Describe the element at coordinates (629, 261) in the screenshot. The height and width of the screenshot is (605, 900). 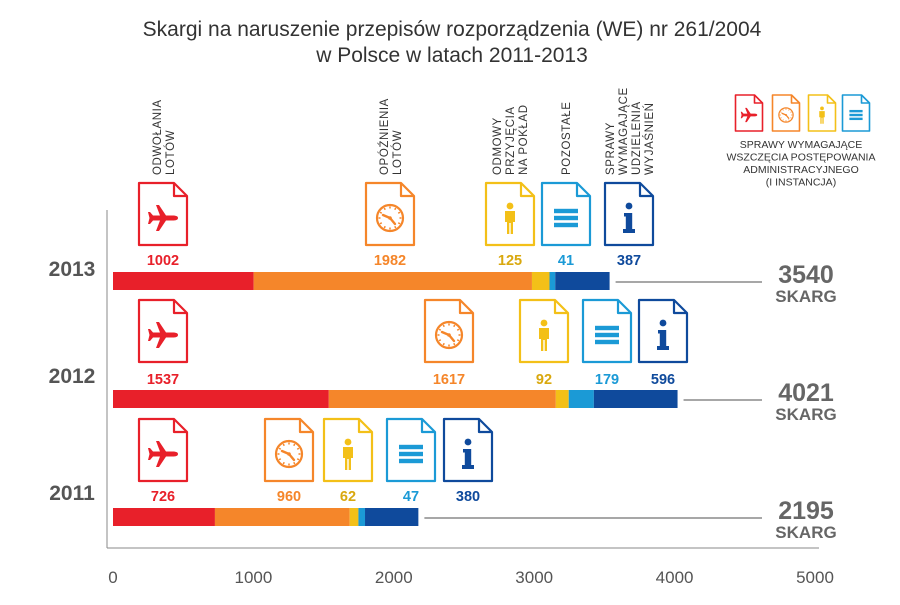
I see `value-label: 387` at that location.